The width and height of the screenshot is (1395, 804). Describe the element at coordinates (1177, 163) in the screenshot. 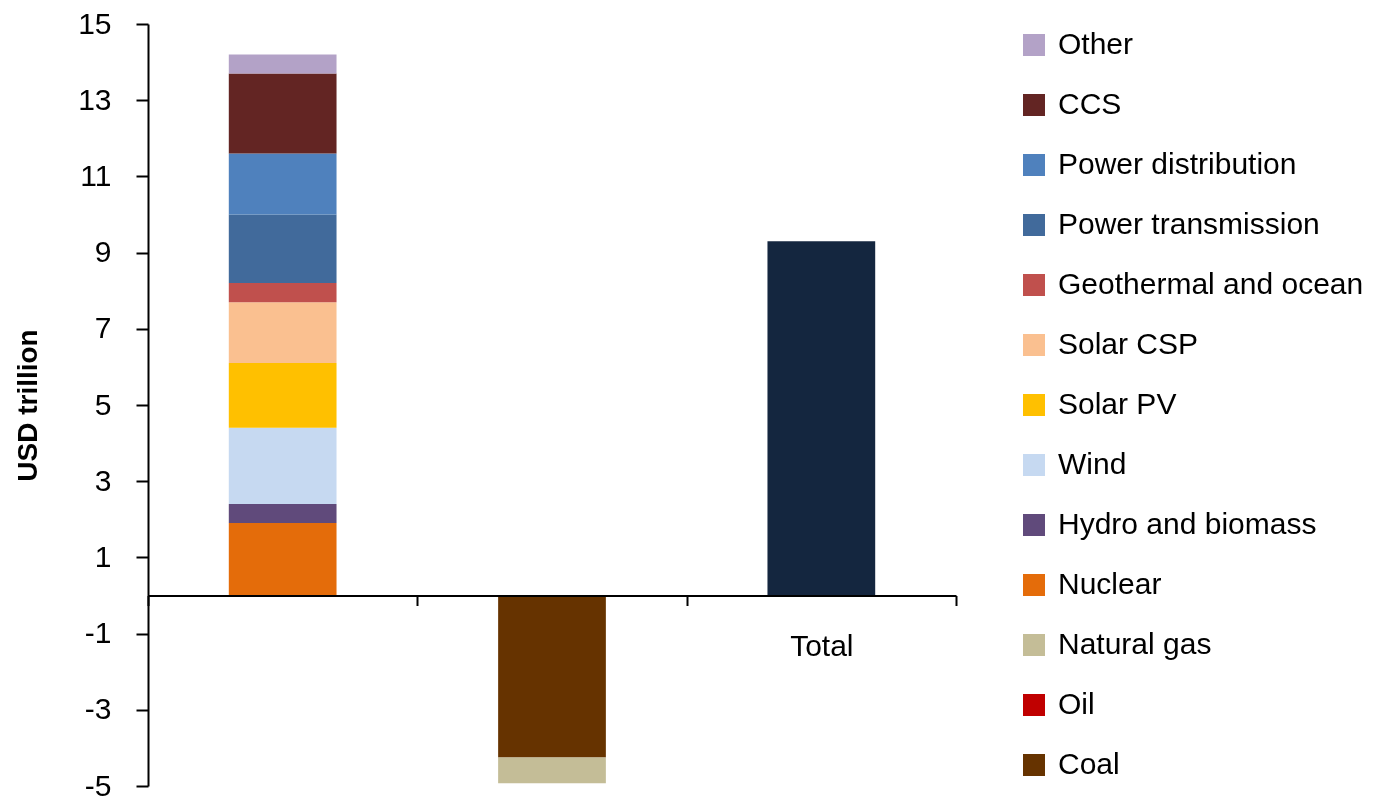

I see `legend-label: Power distribution` at that location.